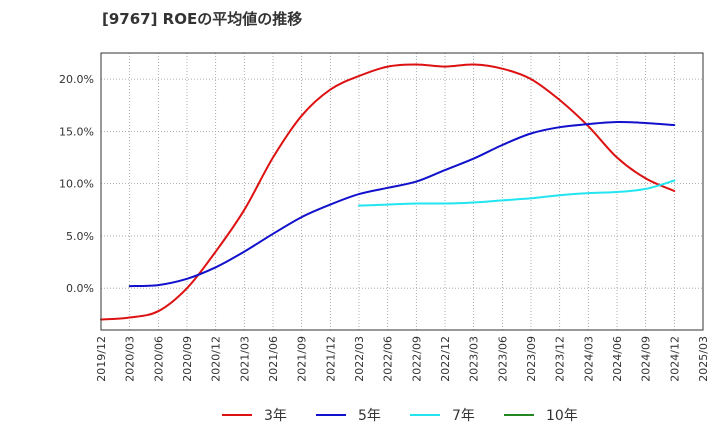 This screenshot has width=720, height=440. I want to click on x-tick-label: 2021/12, so click(330, 359).